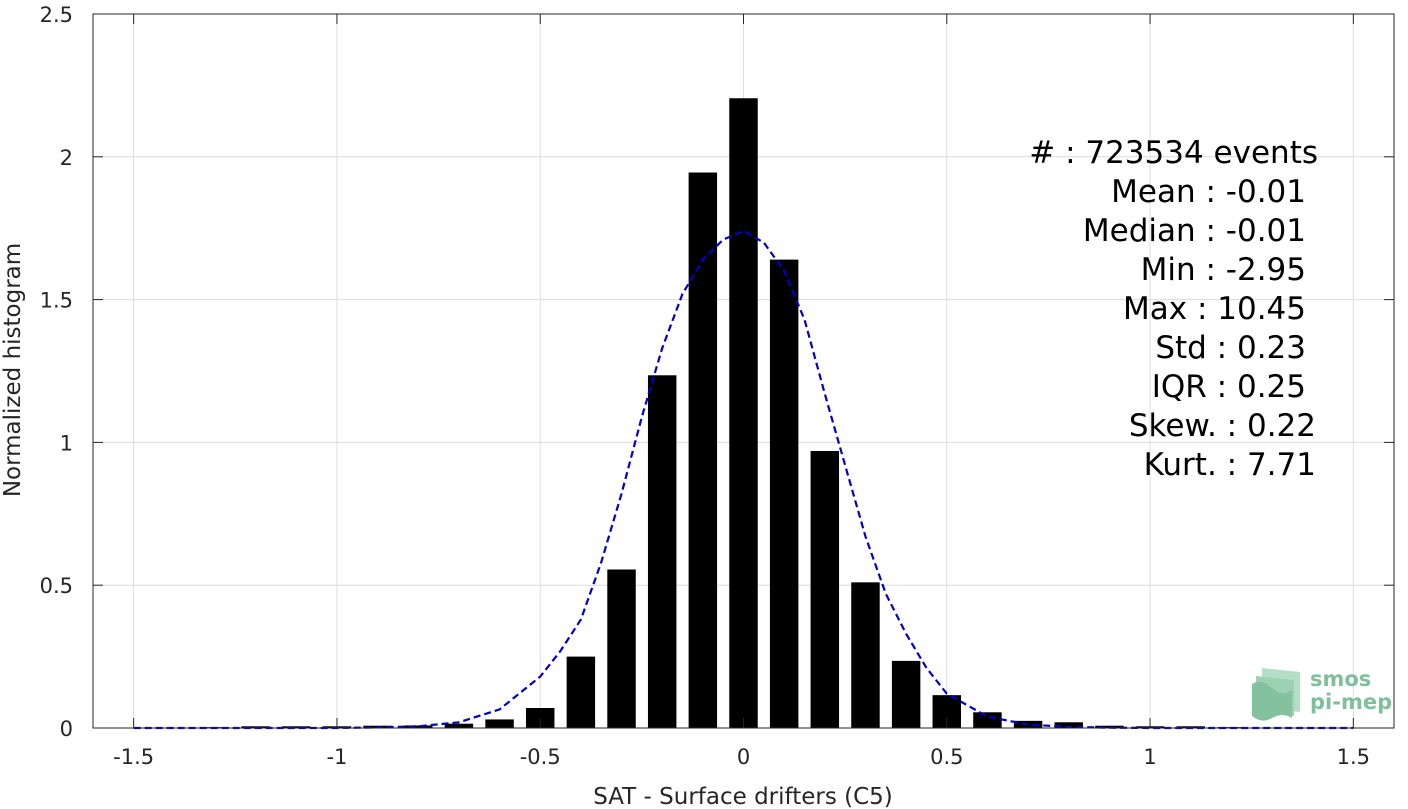 This screenshot has height=809, width=1408. I want to click on x-tick-label: -1, so click(336, 757).